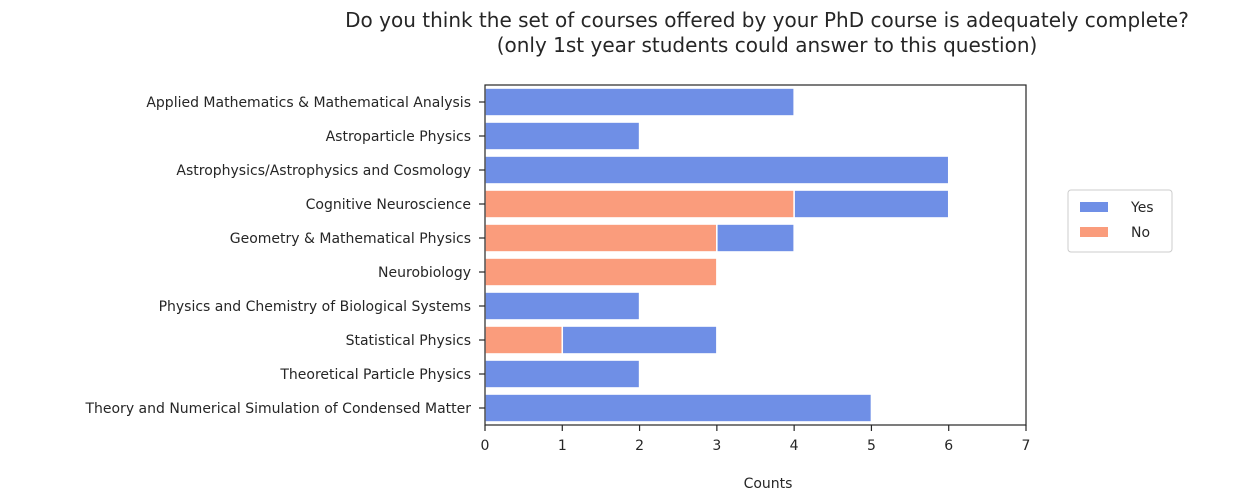  I want to click on bar-yes-theoretical-particle-physics, so click(562, 374).